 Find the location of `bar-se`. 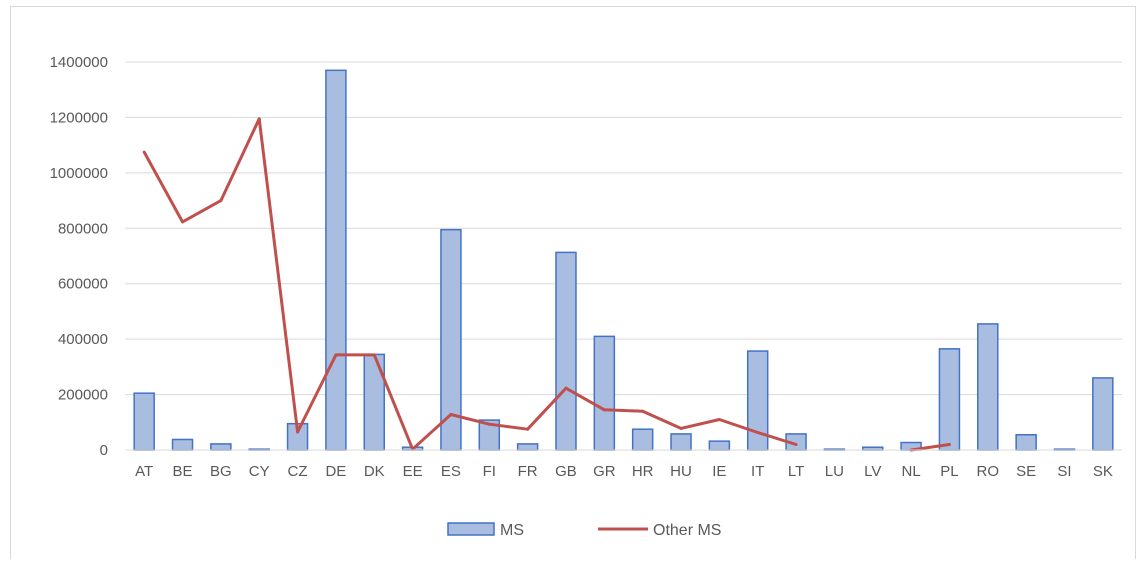

bar-se is located at coordinates (1026, 442).